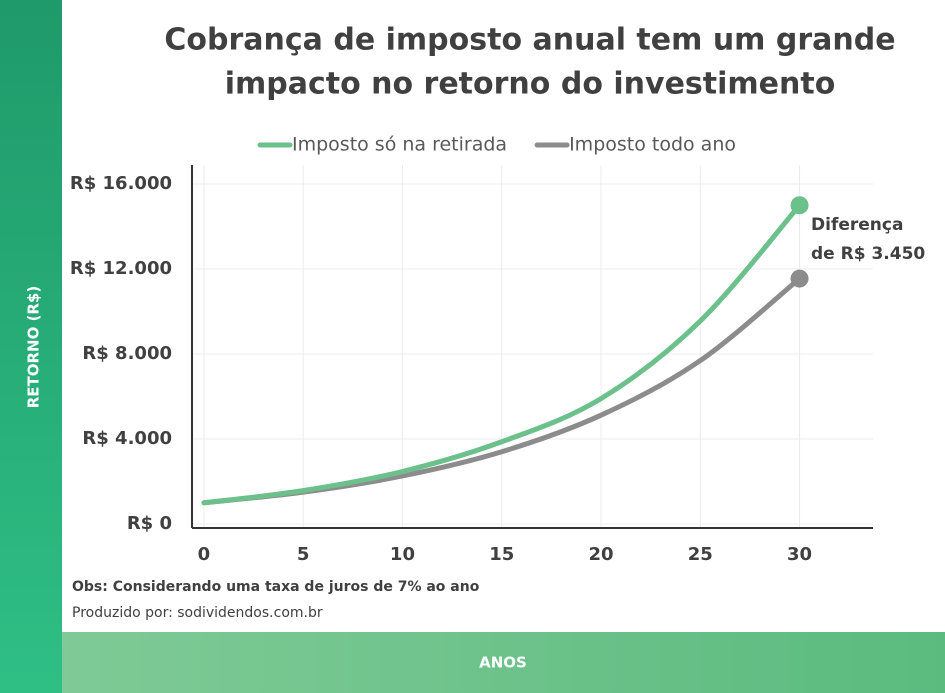 This screenshot has width=945, height=693. Describe the element at coordinates (197, 613) in the screenshot. I see `note: Produzido por: sodividendos.com.br` at that location.